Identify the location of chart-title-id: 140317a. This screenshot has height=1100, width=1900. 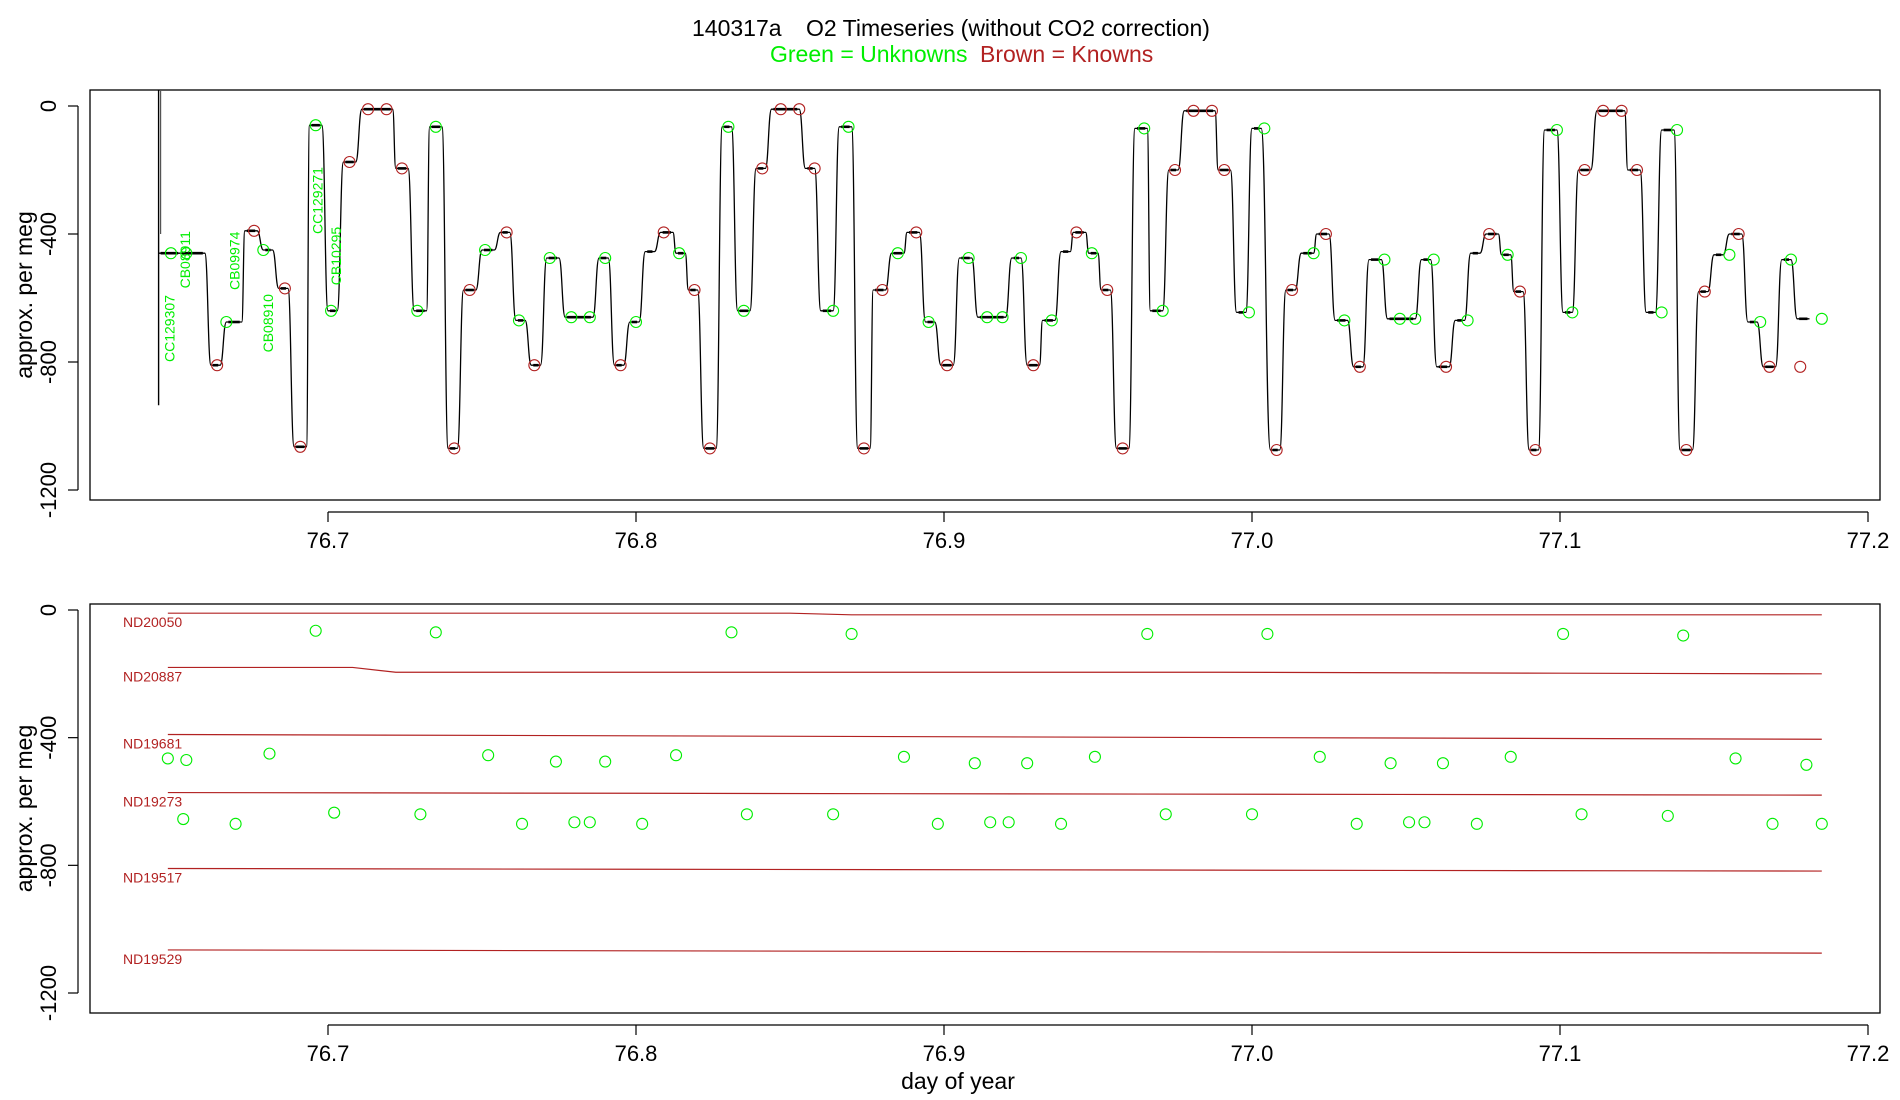
(737, 28).